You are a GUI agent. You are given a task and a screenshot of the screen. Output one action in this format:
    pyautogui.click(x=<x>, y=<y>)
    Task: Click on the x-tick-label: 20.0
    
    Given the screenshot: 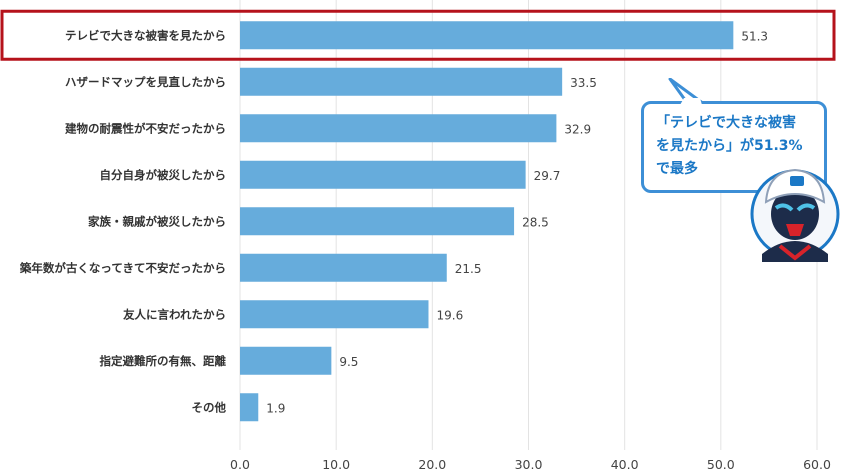 What is the action you would take?
    pyautogui.click(x=432, y=464)
    